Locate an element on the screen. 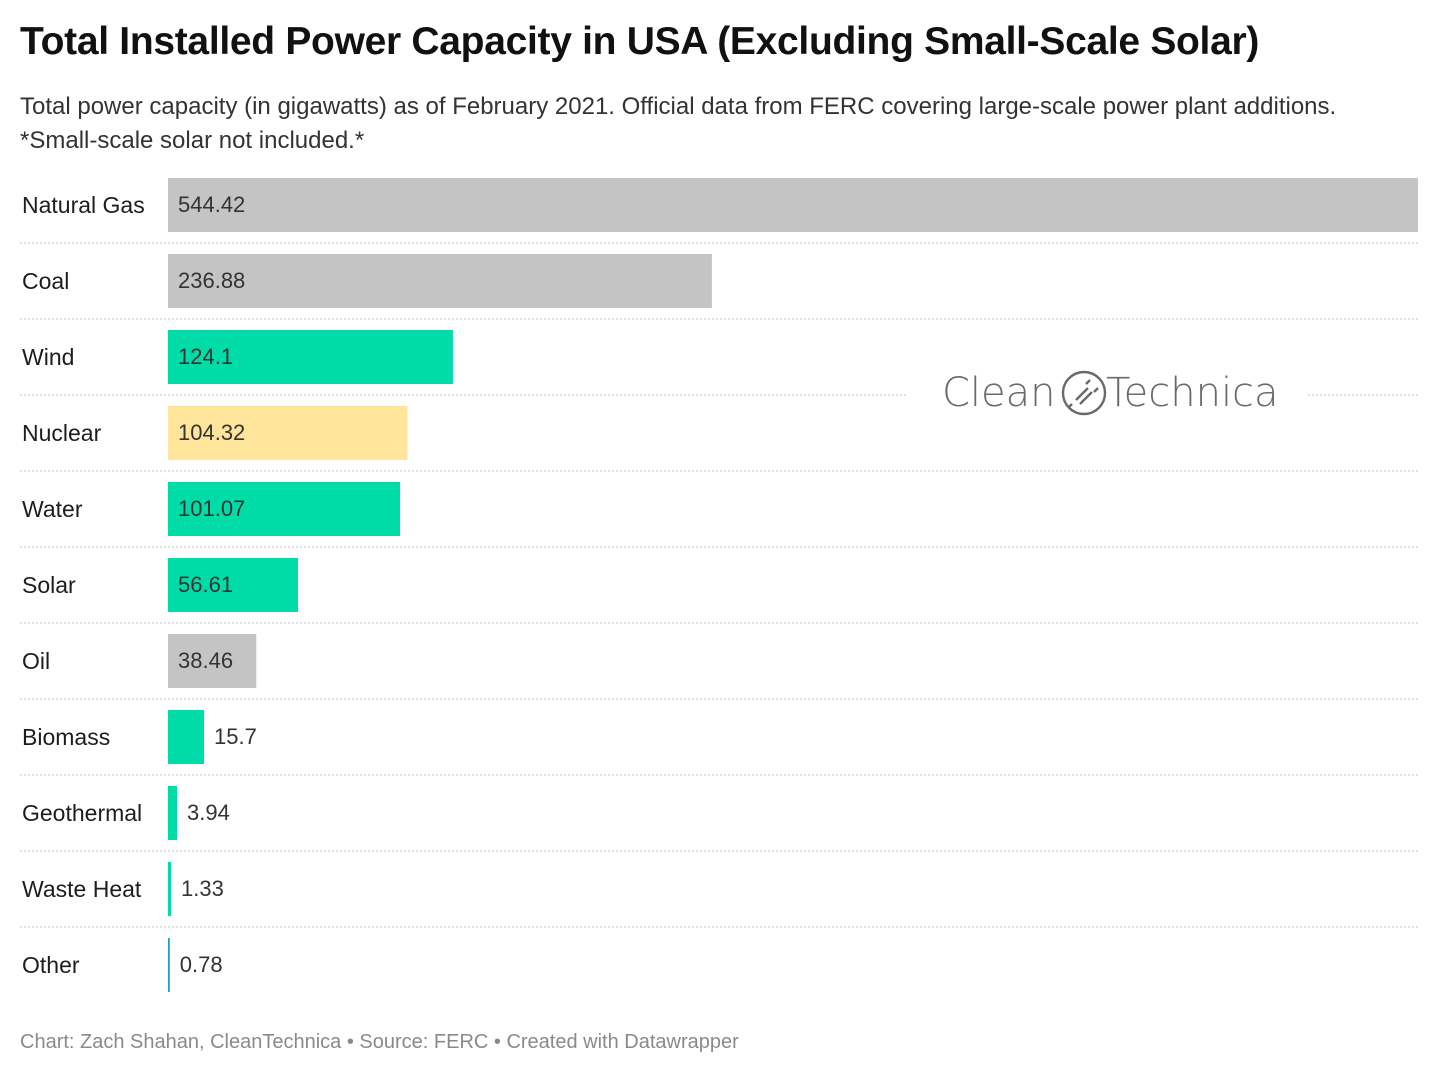  category-label-water: Water is located at coordinates (52, 509).